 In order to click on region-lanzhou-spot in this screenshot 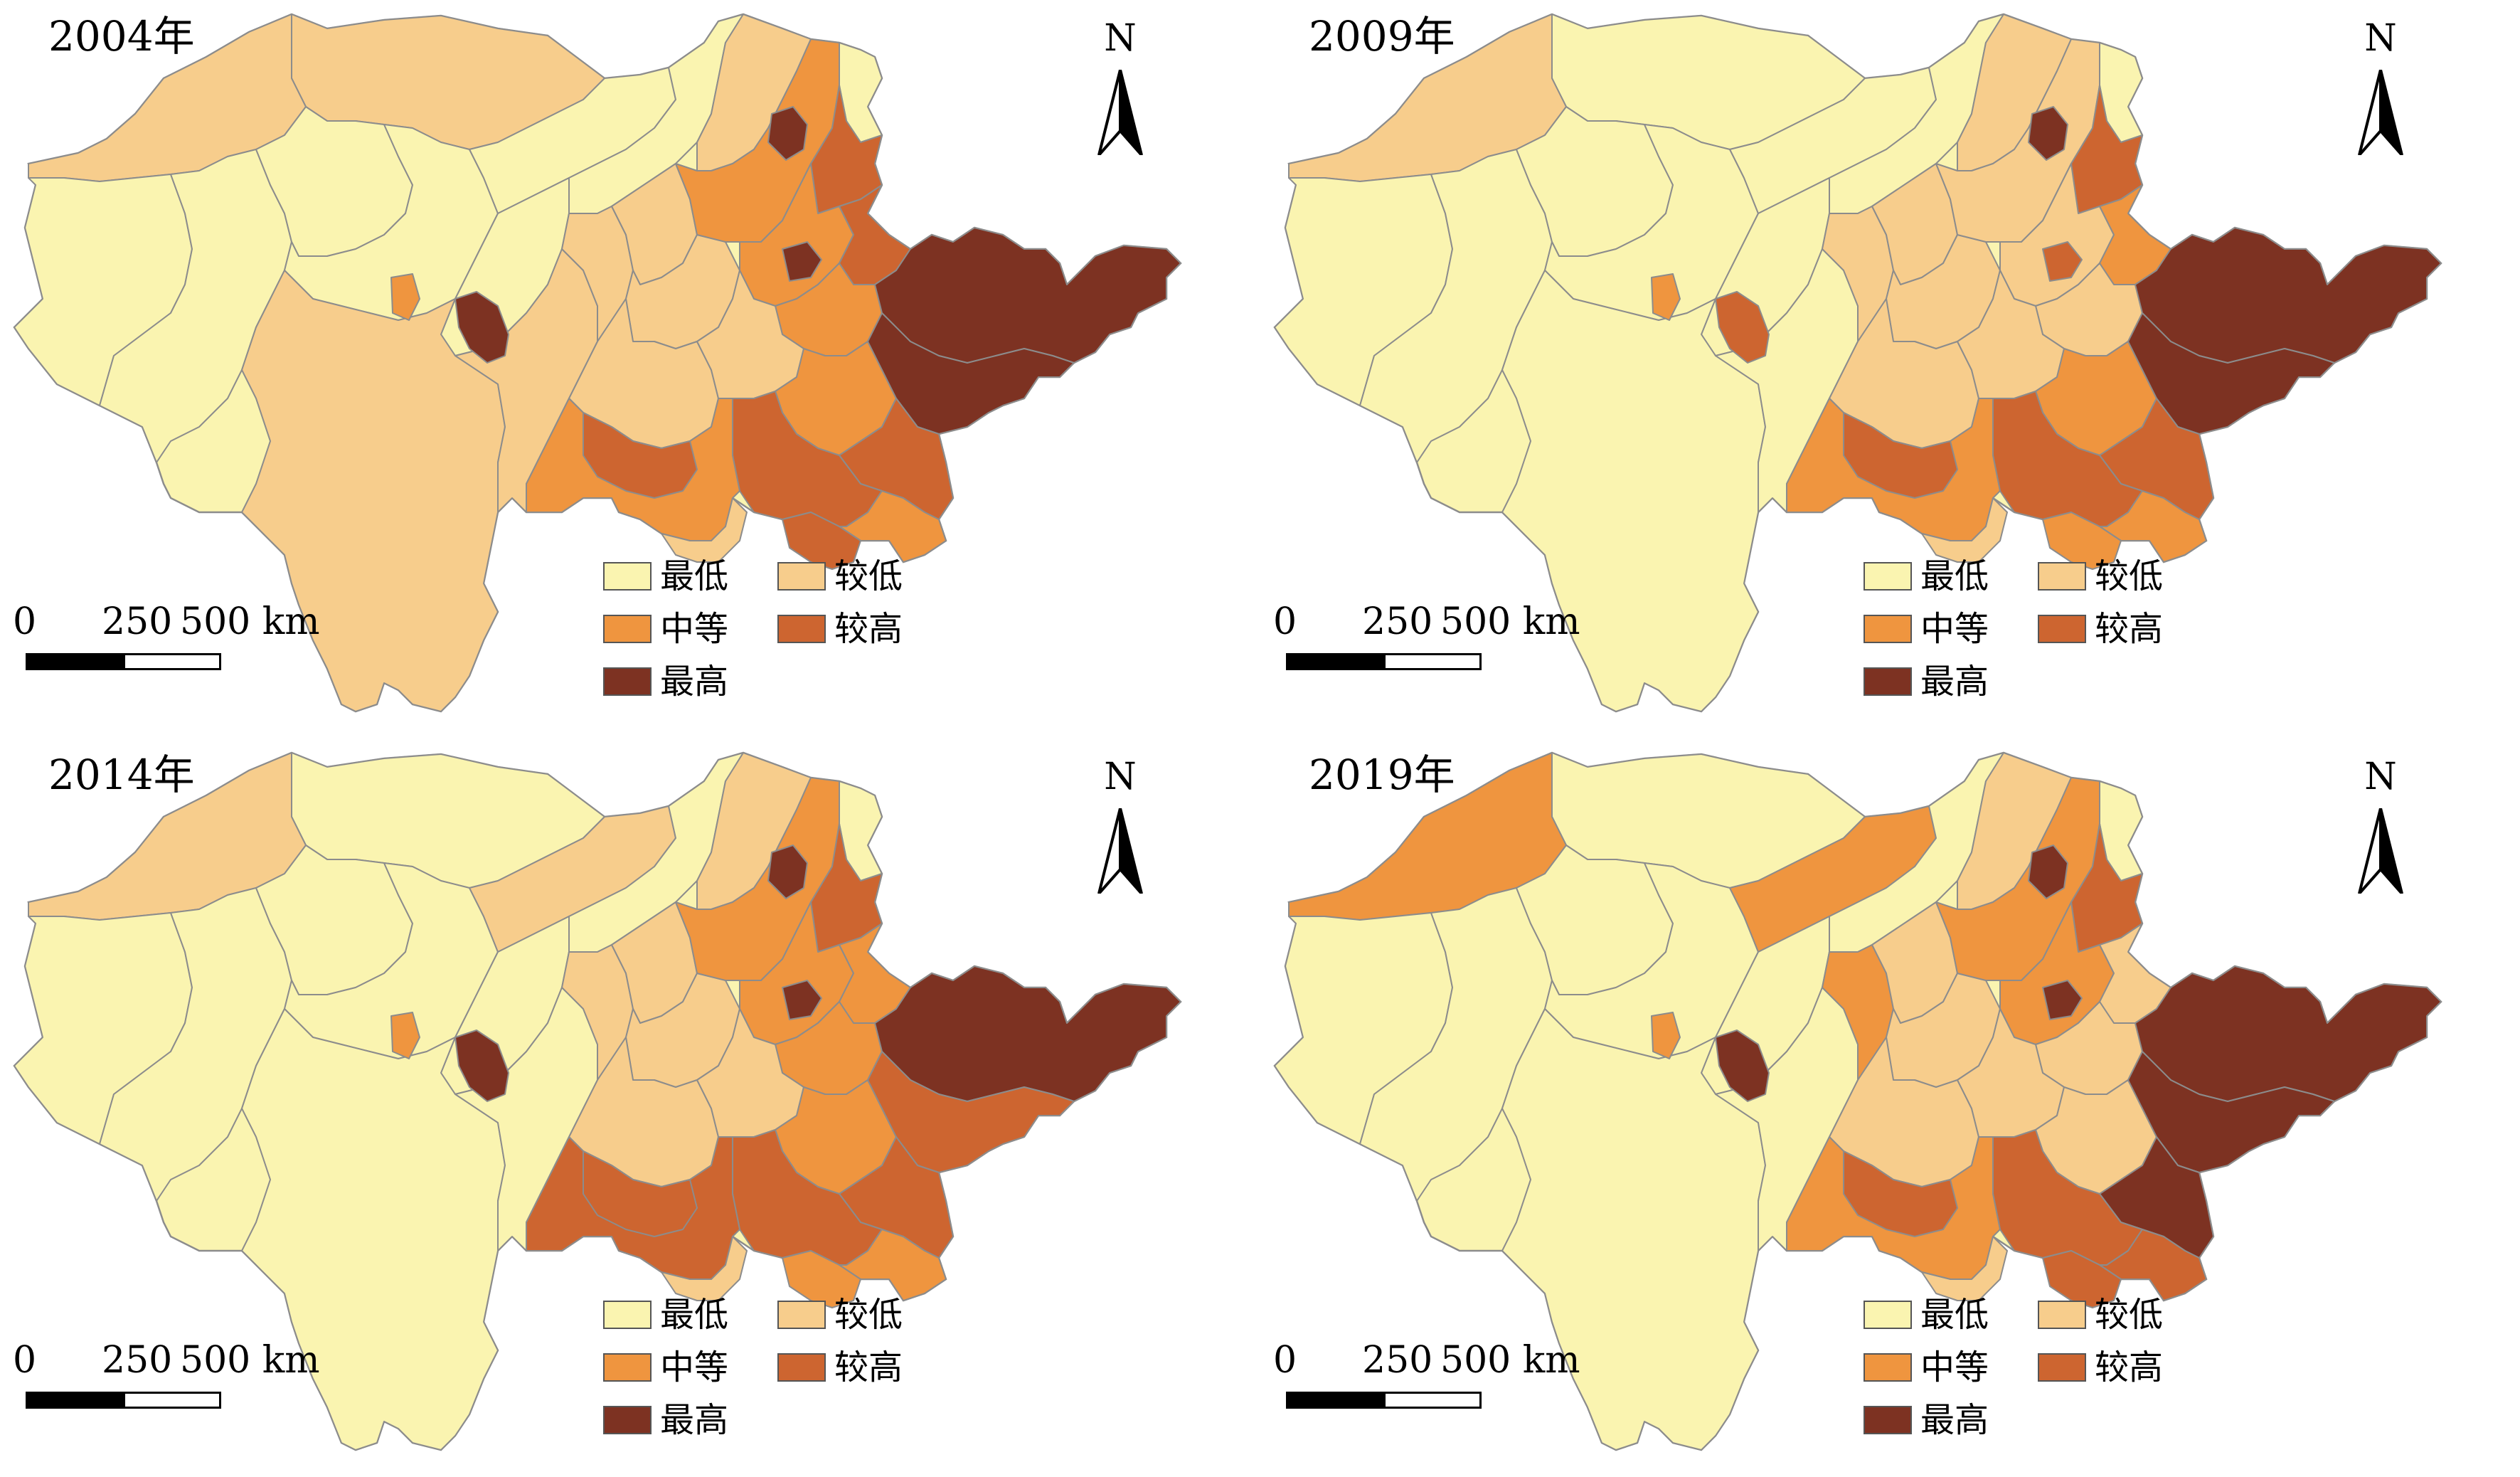, I will do `click(1666, 1035)`.